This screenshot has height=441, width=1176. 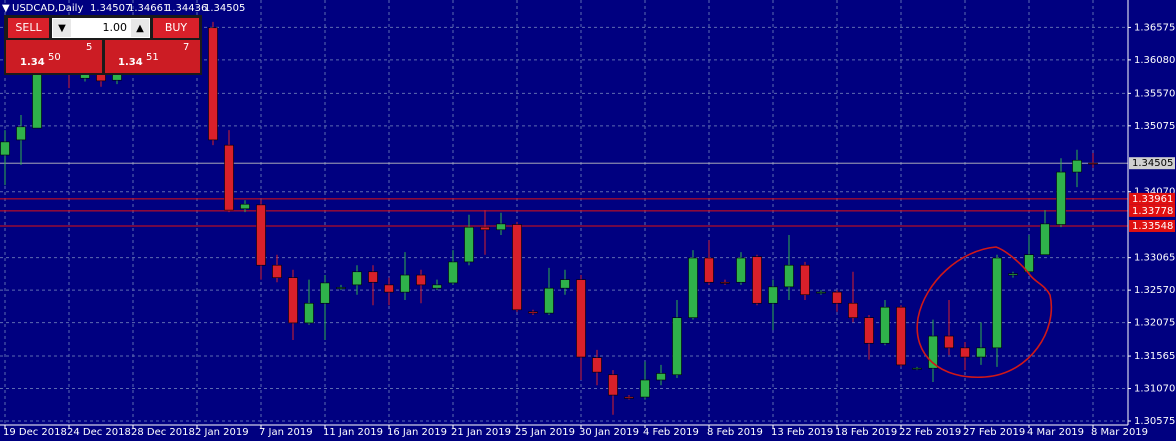 I want to click on buy-label: BUY, so click(x=176, y=27).